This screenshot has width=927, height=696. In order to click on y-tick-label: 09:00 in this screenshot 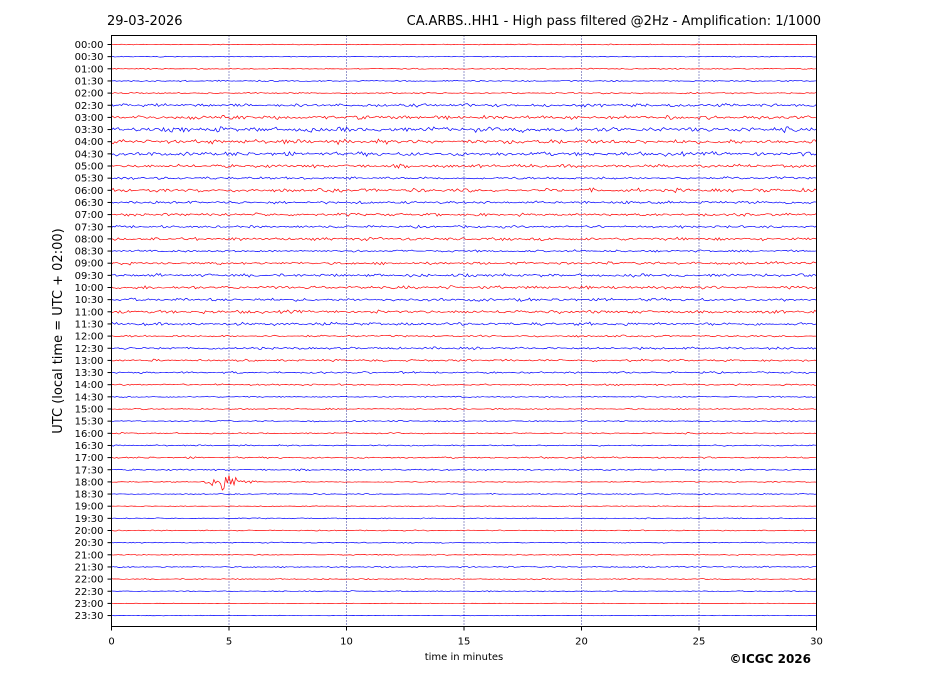, I will do `click(89, 264)`.